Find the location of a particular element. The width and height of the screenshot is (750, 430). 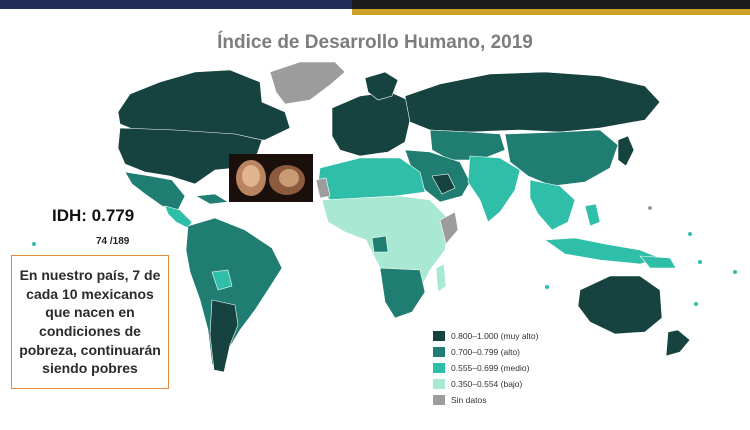

region-caribbean is located at coordinates (212, 199).